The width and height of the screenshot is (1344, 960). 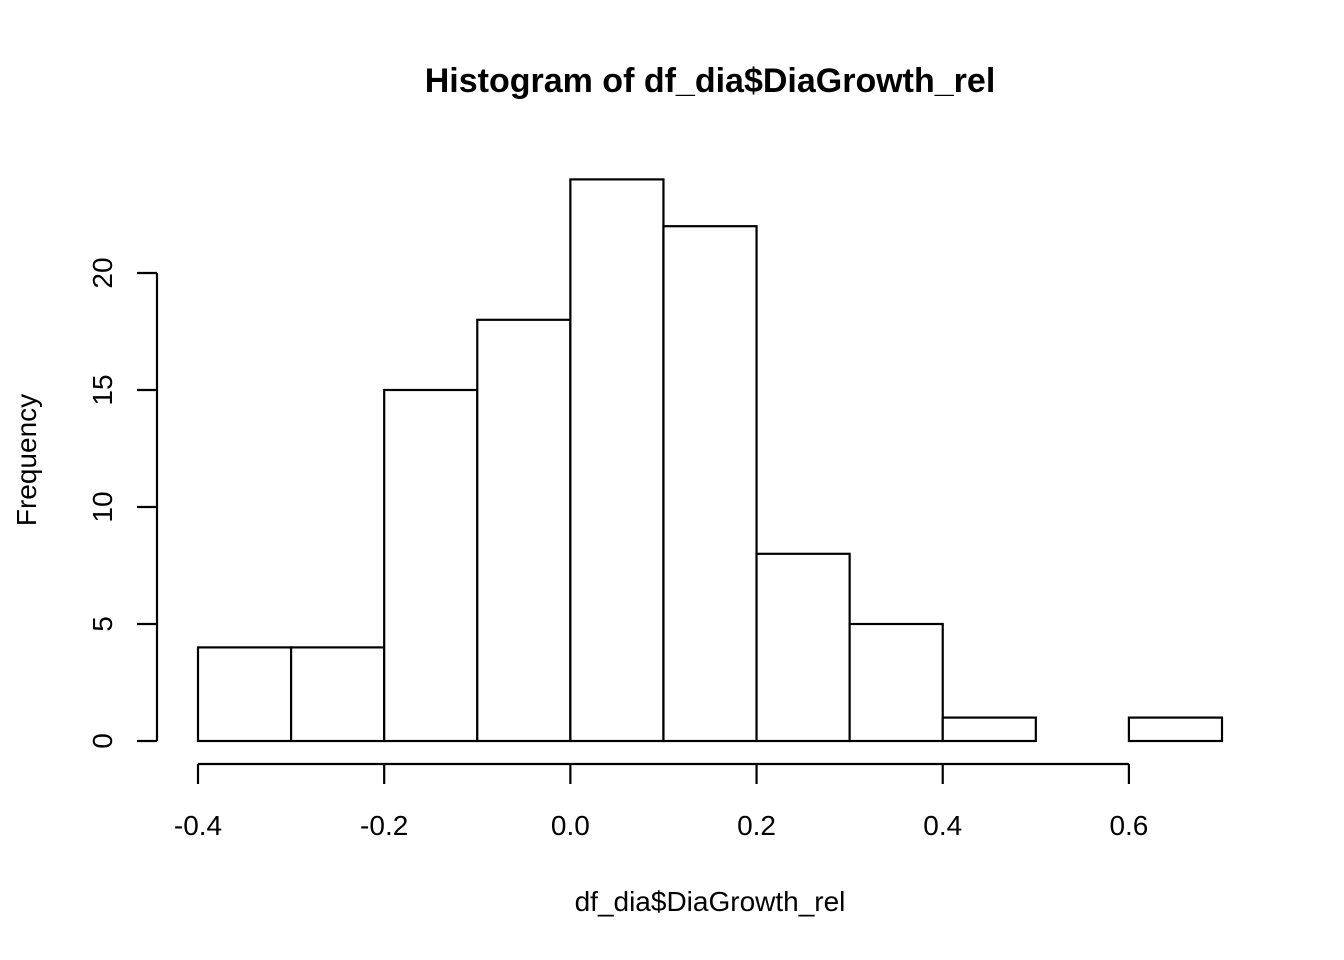 I want to click on x-tick-label: -0.2, so click(x=384, y=825).